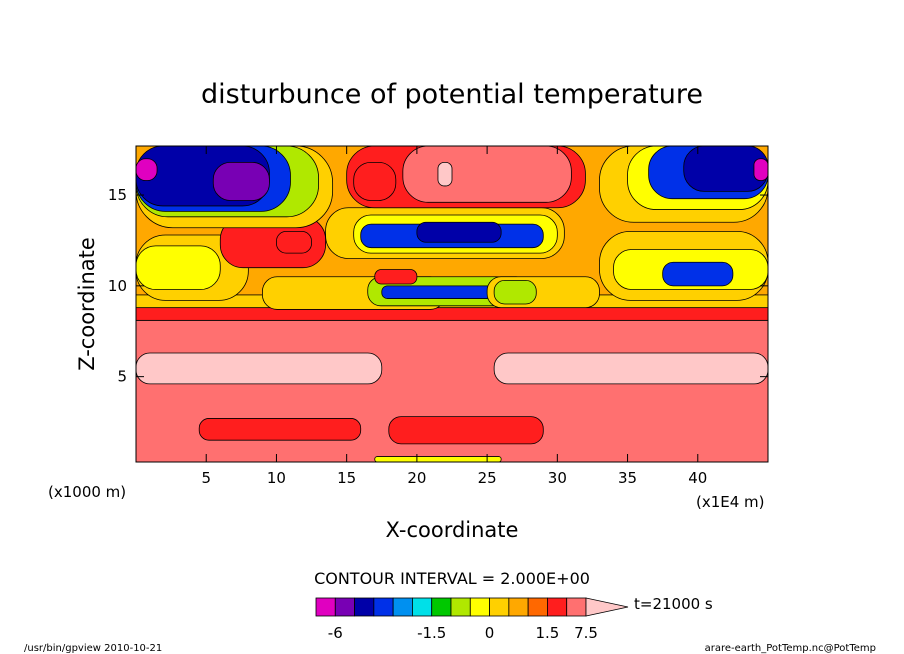  I want to click on colorbar-label: 1.5, so click(547, 633).